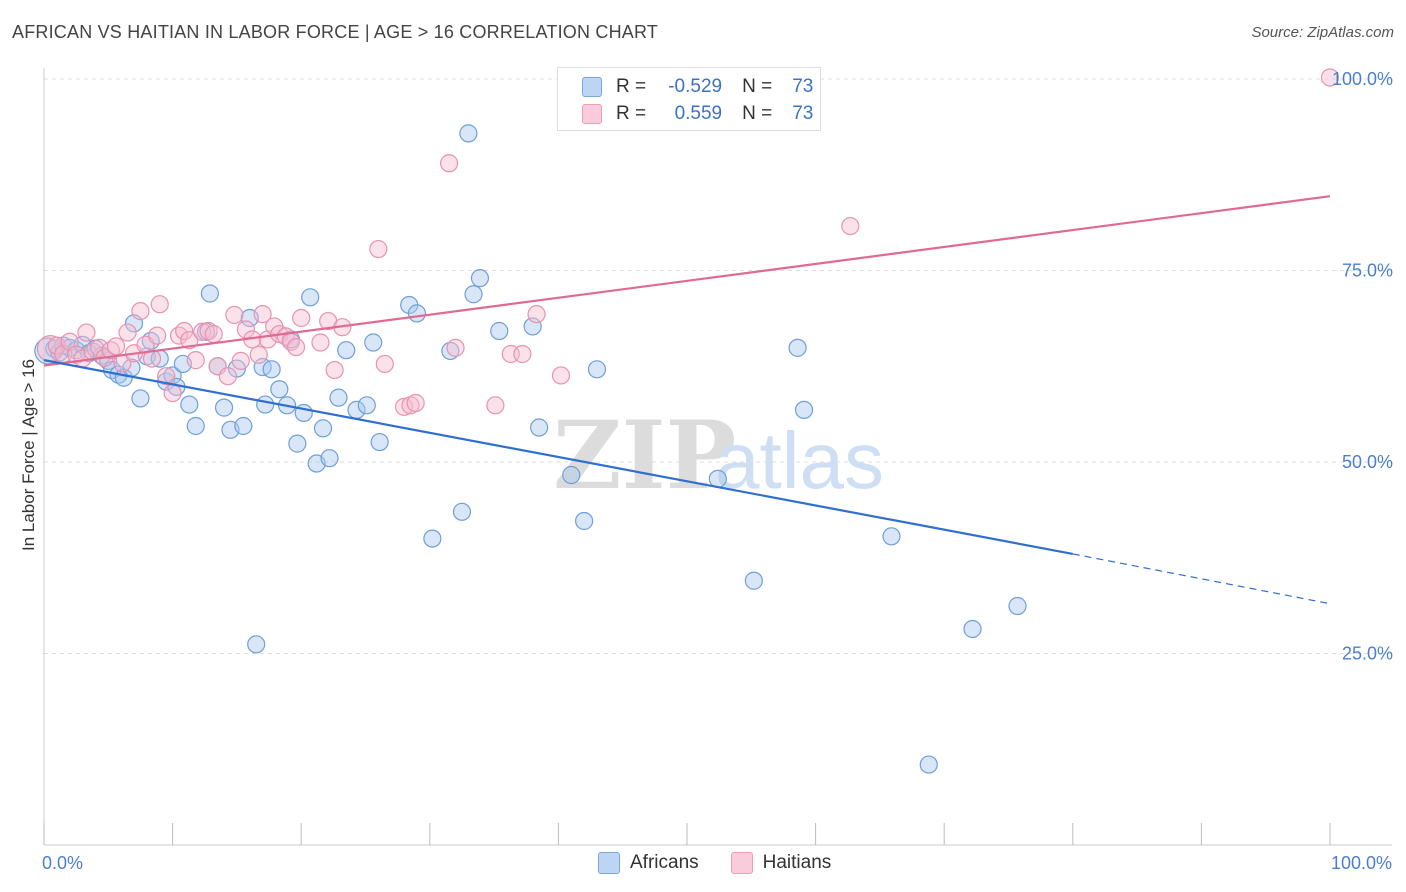 This screenshot has width=1406, height=892. What do you see at coordinates (1362, 79) in the screenshot?
I see `y-tick-label: 100.0%` at bounding box center [1362, 79].